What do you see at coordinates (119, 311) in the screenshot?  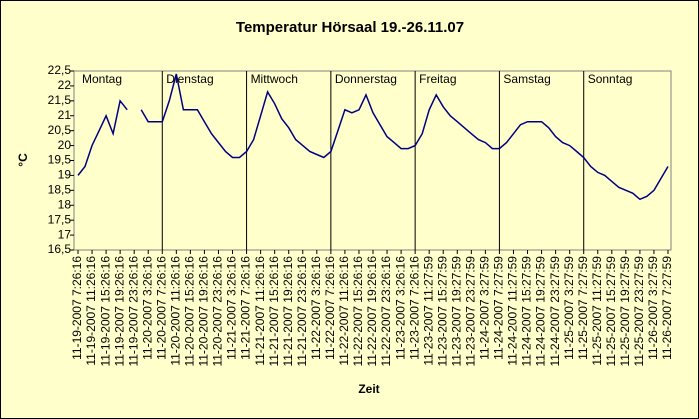 I see `x-tick-label: 11-19-2007 19:26:16` at bounding box center [119, 311].